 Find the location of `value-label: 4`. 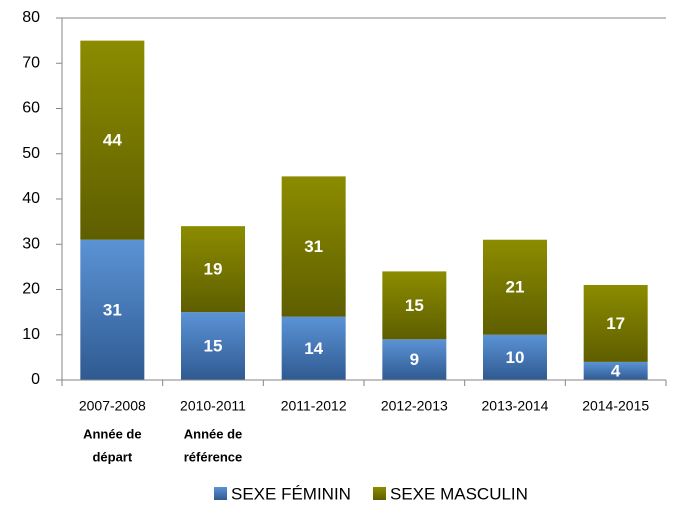

value-label: 4 is located at coordinates (616, 370).